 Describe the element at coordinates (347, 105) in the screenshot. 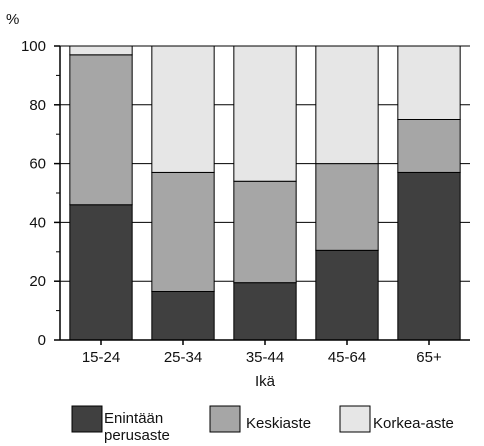

I see `bar-45-64-korkea-aste` at that location.